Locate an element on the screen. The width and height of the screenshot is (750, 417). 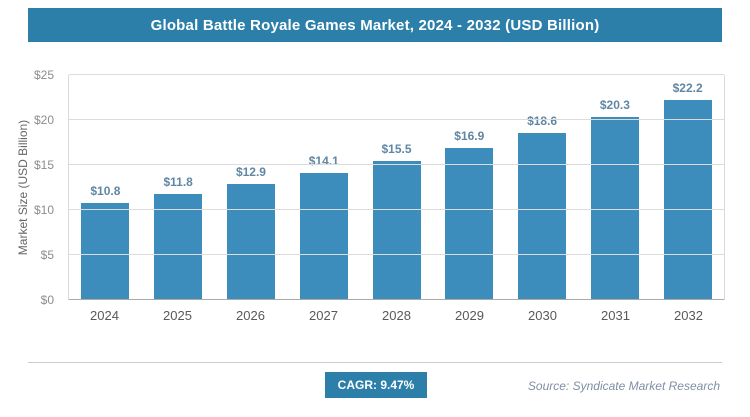
bar-column: $10.8 is located at coordinates (105, 187).